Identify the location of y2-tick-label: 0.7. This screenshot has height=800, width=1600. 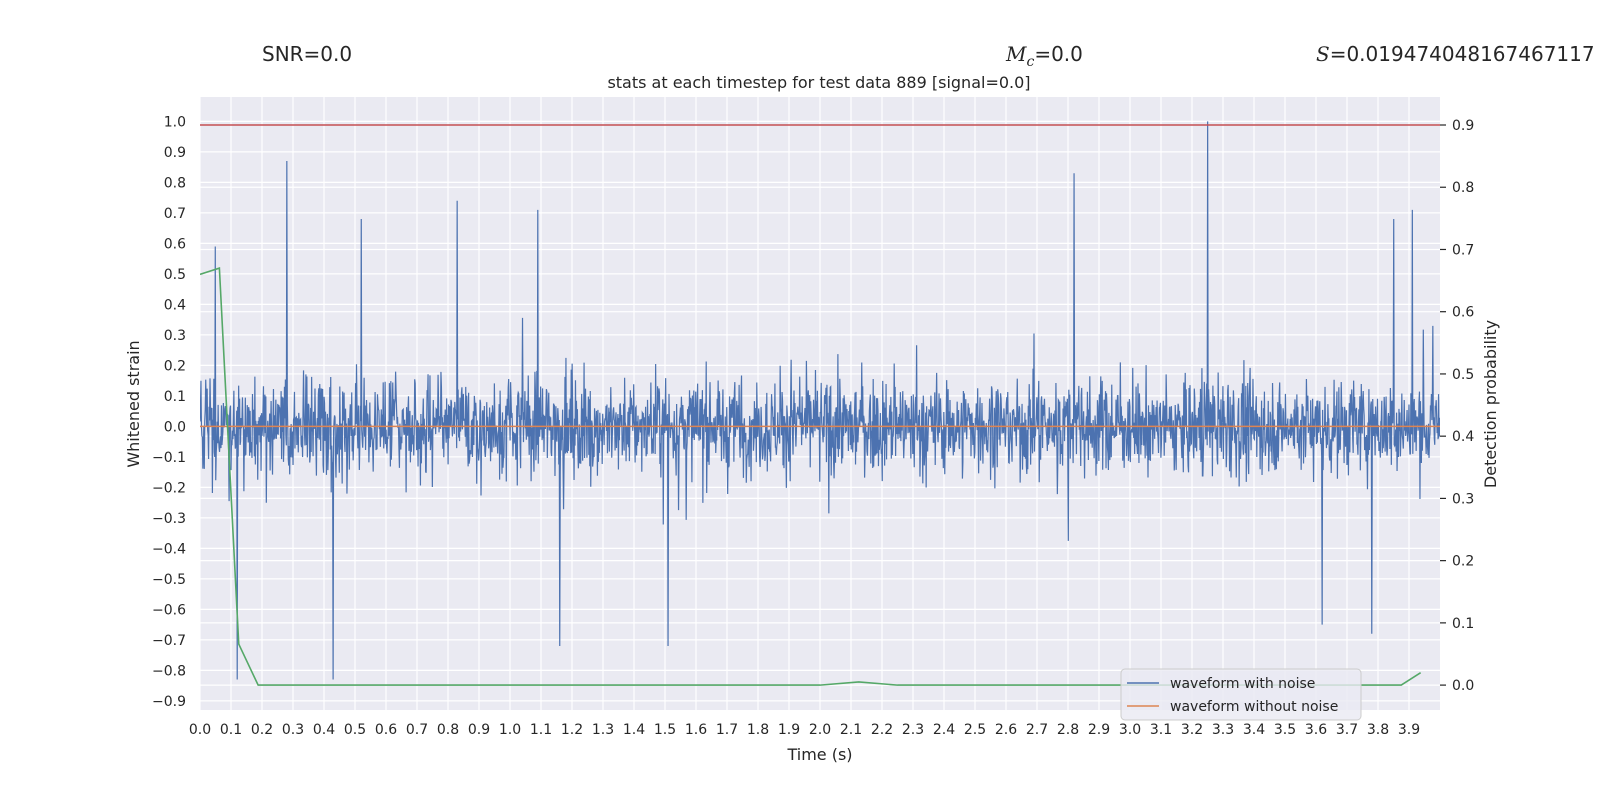
(1463, 250).